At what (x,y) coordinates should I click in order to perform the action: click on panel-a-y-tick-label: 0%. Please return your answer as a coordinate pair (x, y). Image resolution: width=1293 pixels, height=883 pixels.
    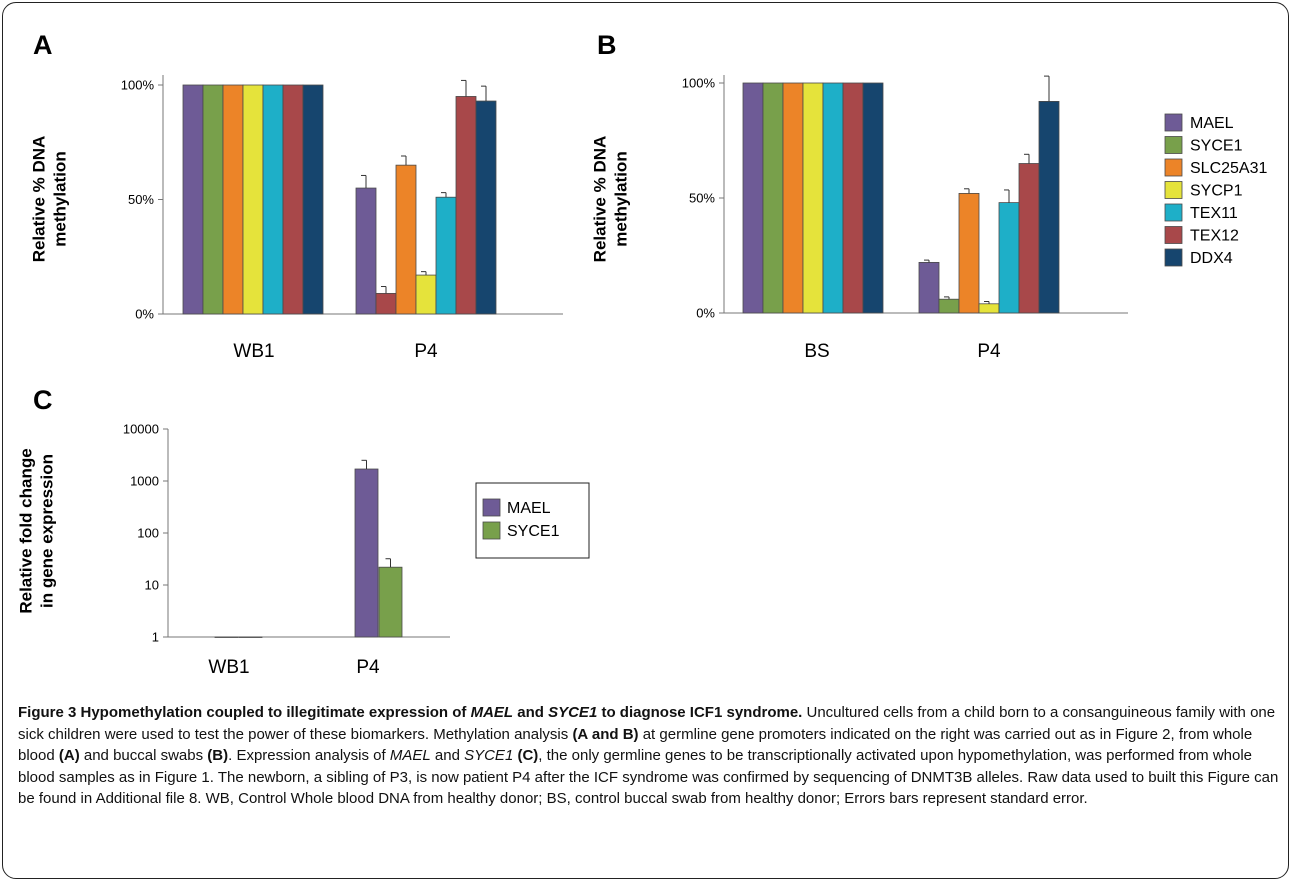
    Looking at the image, I should click on (144, 314).